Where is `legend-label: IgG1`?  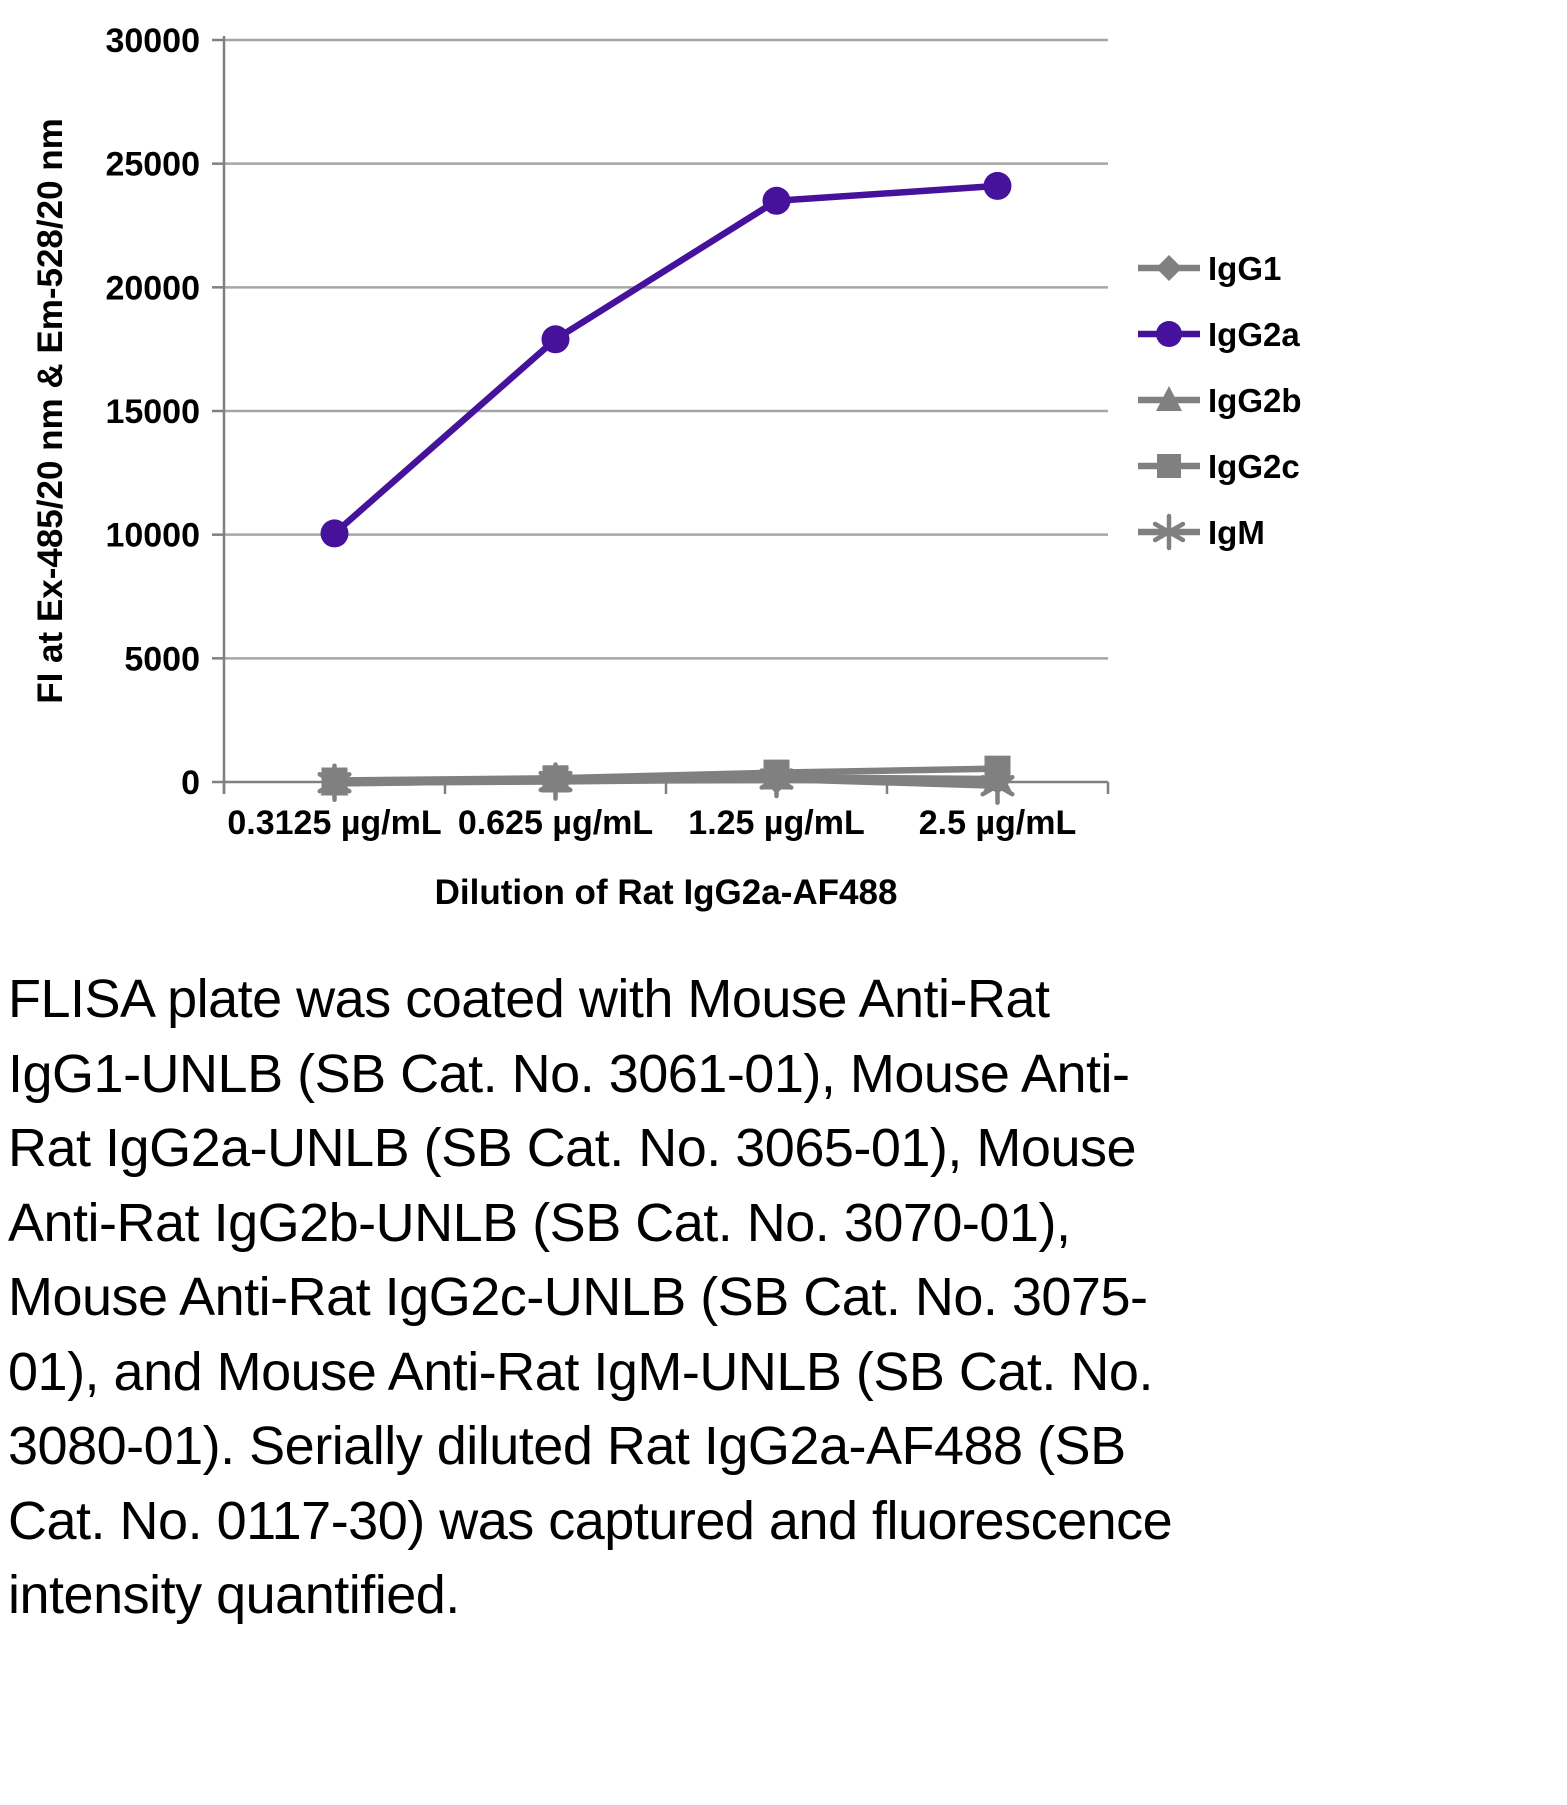 legend-label: IgG1 is located at coordinates (1244, 268).